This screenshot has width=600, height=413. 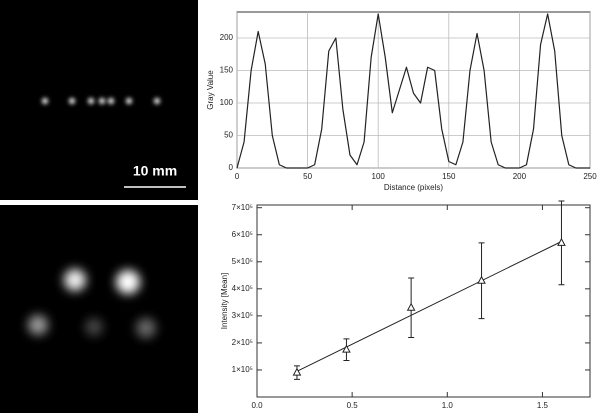 I want to click on scale-bar-label: 10 mm, so click(x=155, y=171).